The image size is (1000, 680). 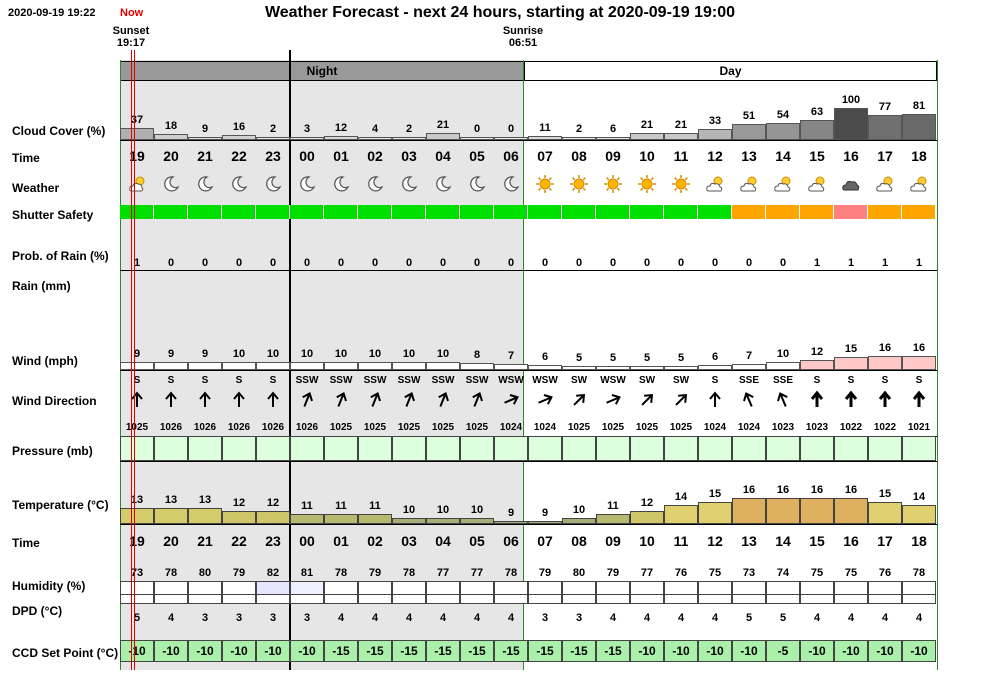 What do you see at coordinates (647, 125) in the screenshot?
I see `cloud-value: 21` at bounding box center [647, 125].